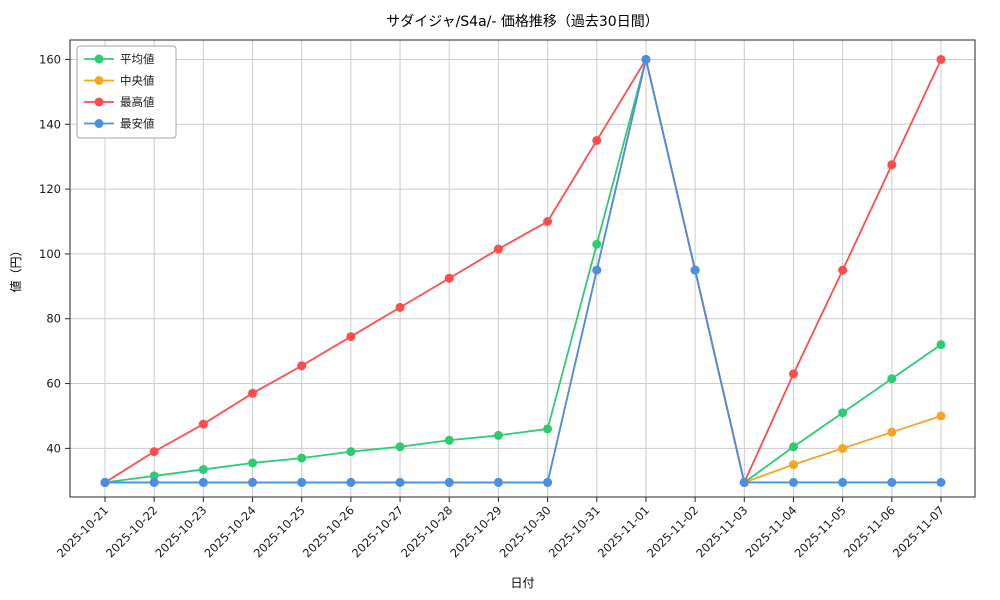 The height and width of the screenshot is (600, 1000). Describe the element at coordinates (15, 268) in the screenshot. I see `y-axis-label: 値（円）` at that location.